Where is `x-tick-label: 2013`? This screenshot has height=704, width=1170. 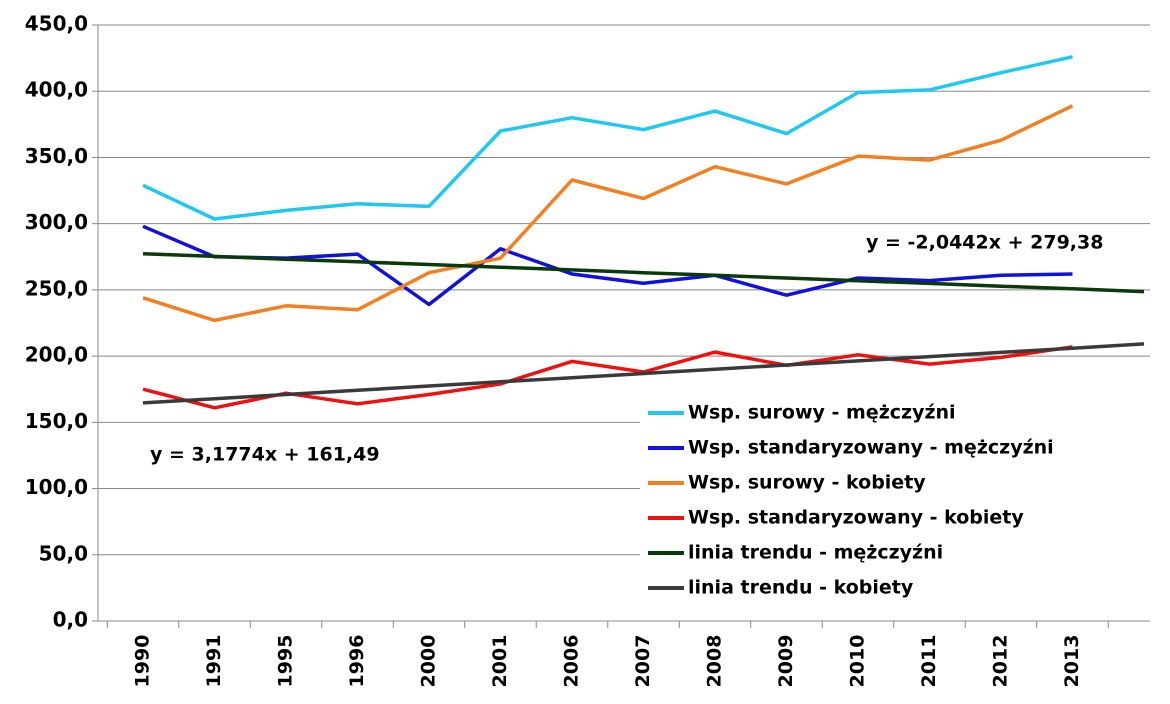
x-tick-label: 2013 is located at coordinates (1072, 661).